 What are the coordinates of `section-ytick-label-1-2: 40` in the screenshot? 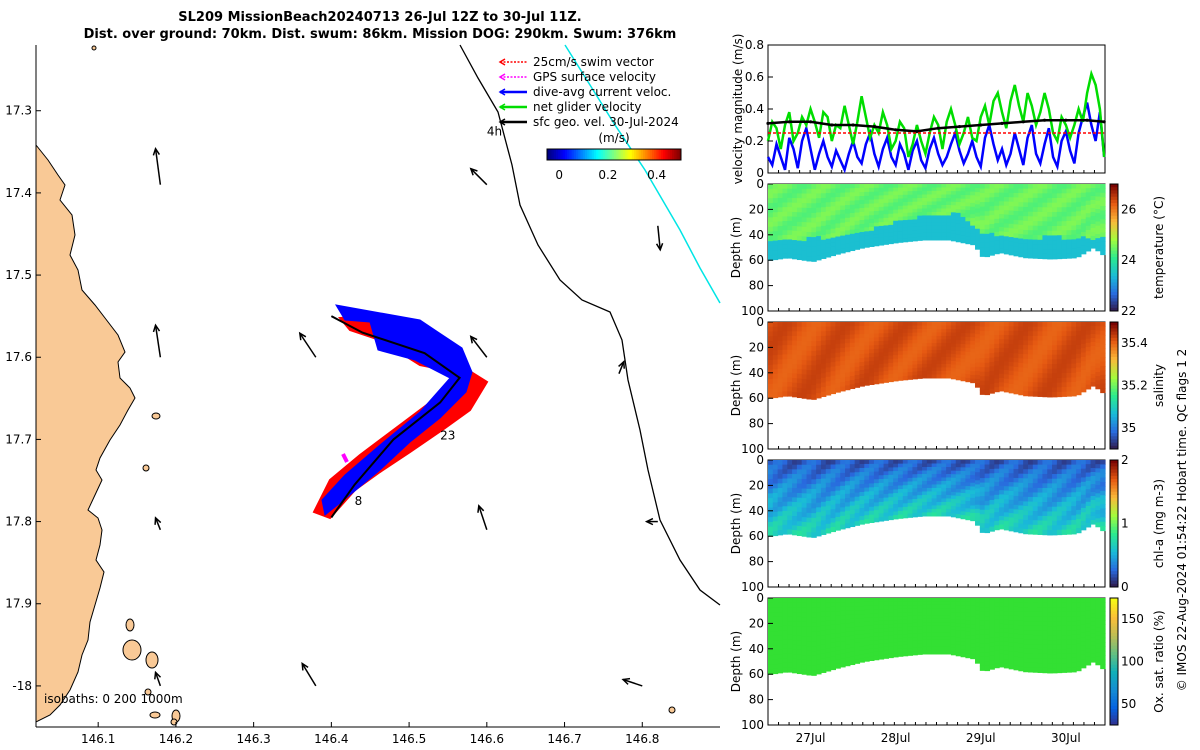 It's located at (756, 373).